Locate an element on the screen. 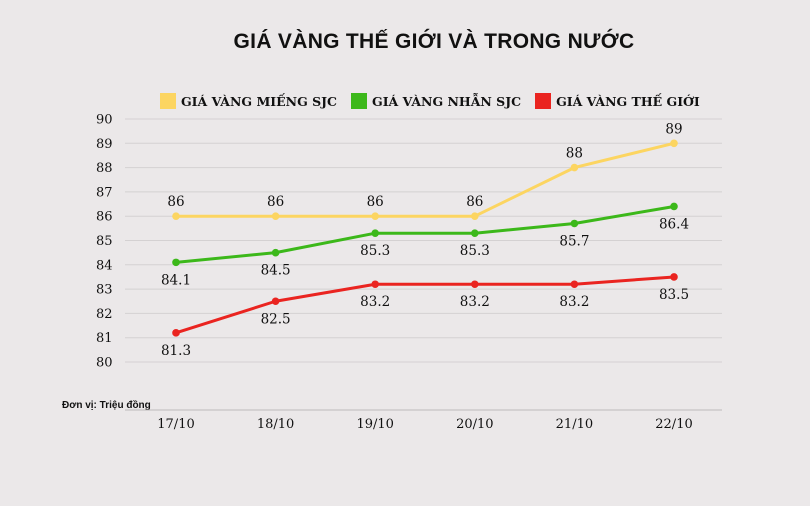 The width and height of the screenshot is (810, 506). data-label-2-0: 81.3 is located at coordinates (176, 351).